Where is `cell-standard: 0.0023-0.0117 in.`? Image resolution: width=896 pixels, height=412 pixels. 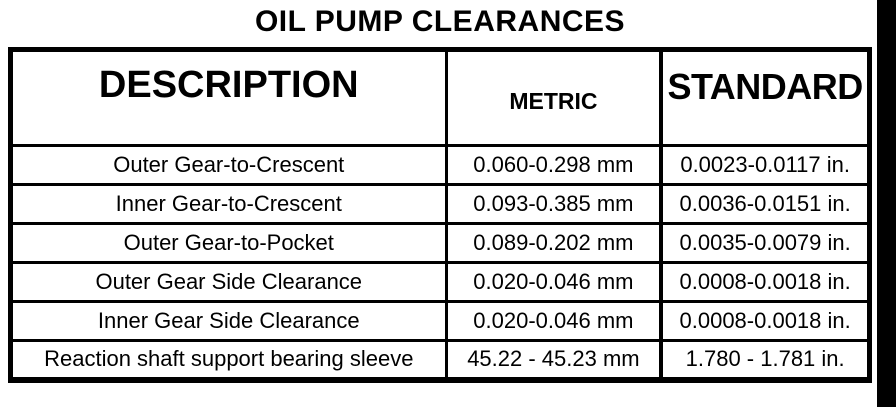 cell-standard: 0.0023-0.0117 in. is located at coordinates (765, 165).